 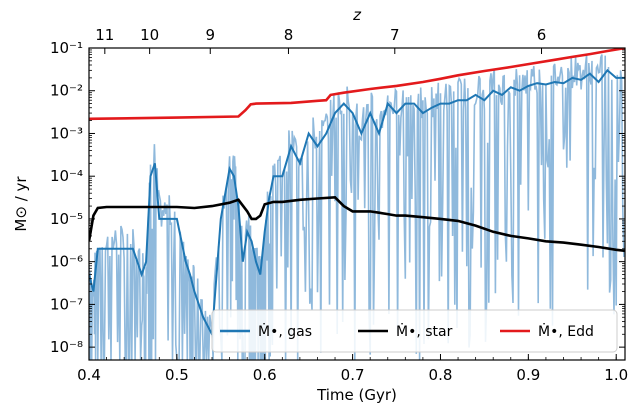 I want to click on legend-label-star: Ṁ•, star, so click(x=424, y=331).